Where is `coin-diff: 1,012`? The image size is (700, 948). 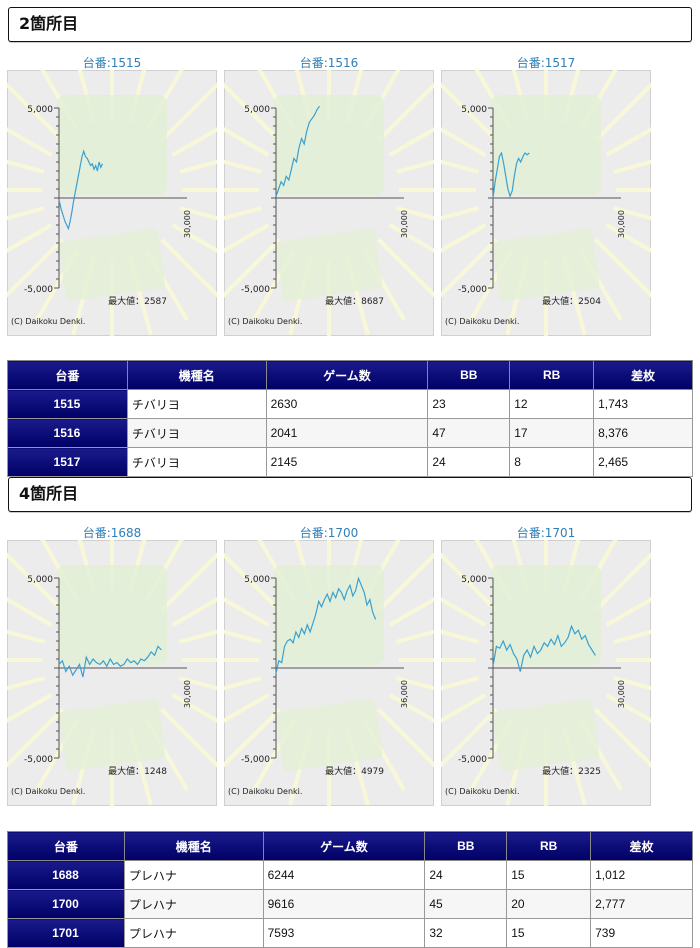
coin-diff: 1,012 is located at coordinates (641, 875).